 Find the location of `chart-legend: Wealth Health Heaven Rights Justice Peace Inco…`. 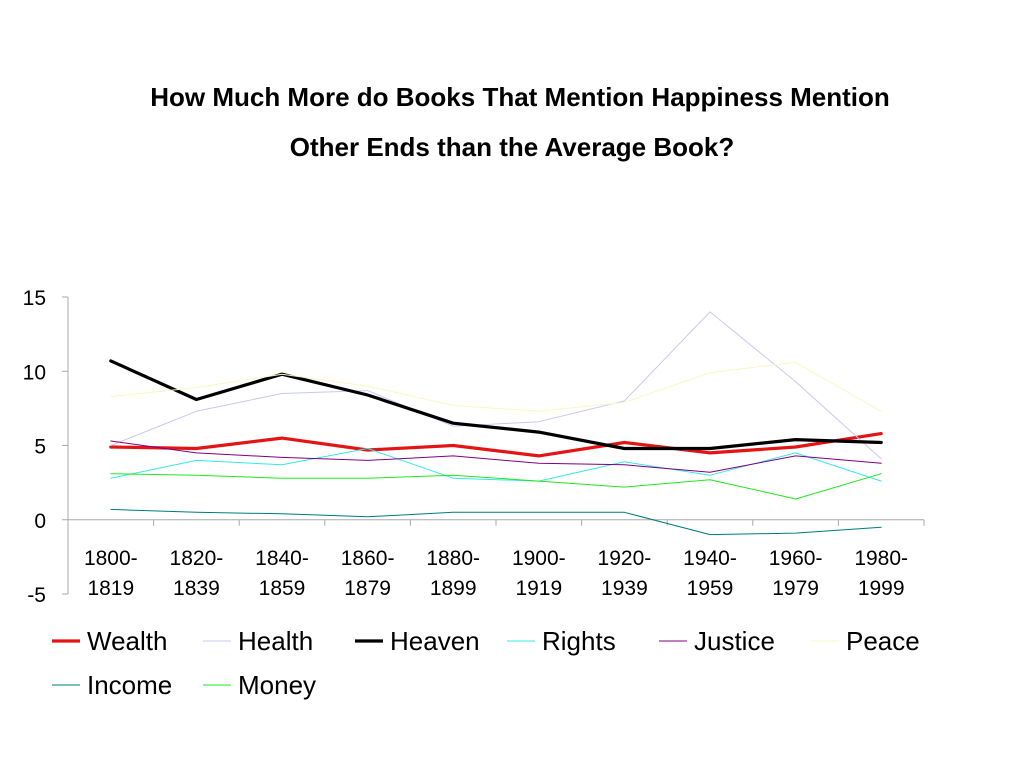

chart-legend: Wealth Health Heaven Rights Justice Peace Inco… is located at coordinates (486, 663).